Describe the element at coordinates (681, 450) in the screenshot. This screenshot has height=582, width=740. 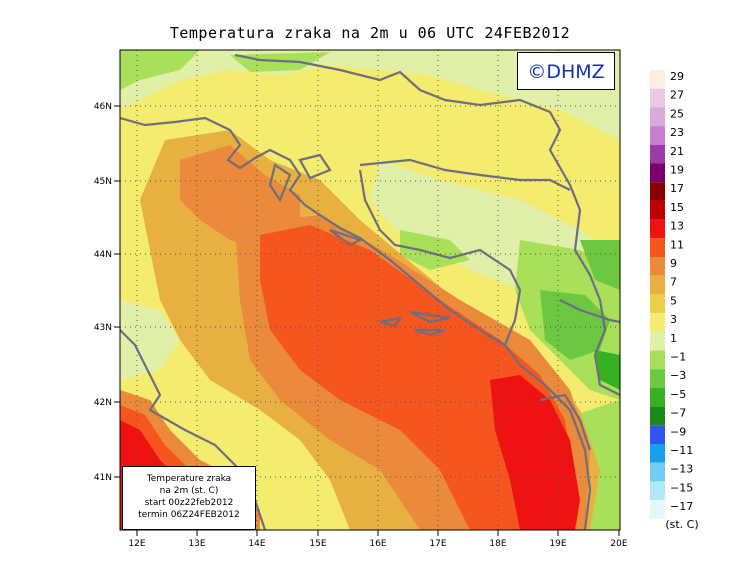
I see `legend-label: −11` at that location.